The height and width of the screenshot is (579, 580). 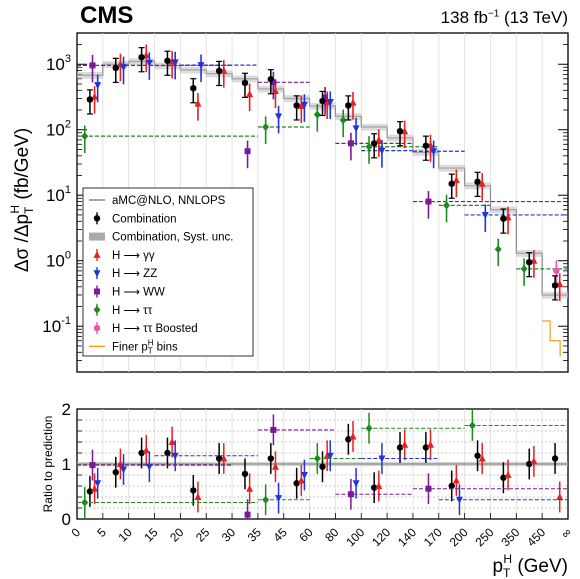 What do you see at coordinates (97, 218) in the screenshot?
I see `legend-combination-marker` at bounding box center [97, 218].